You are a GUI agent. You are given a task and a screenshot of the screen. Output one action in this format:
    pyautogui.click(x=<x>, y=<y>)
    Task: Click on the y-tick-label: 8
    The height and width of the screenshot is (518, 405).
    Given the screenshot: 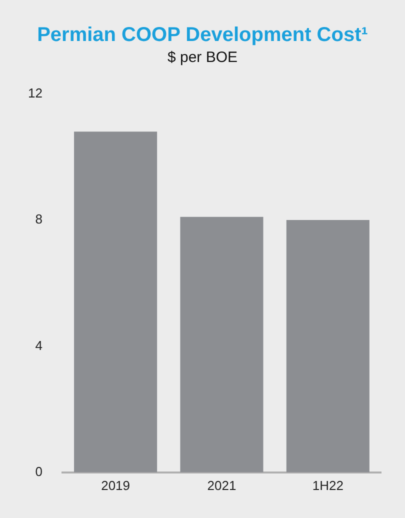 What is the action you would take?
    pyautogui.click(x=38, y=219)
    